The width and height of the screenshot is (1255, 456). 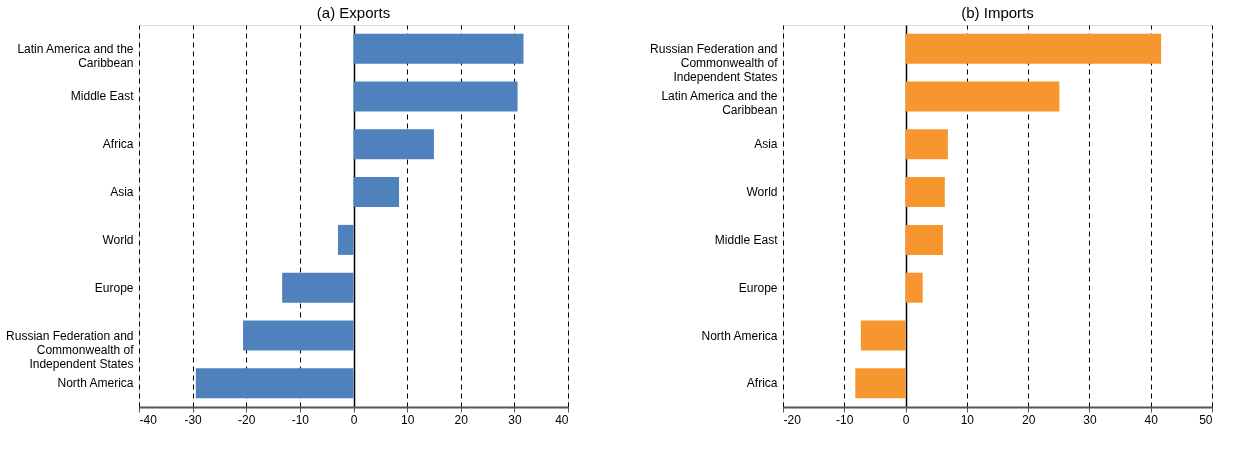 I want to click on chart-title: (b) Imports, so click(x=997, y=12).